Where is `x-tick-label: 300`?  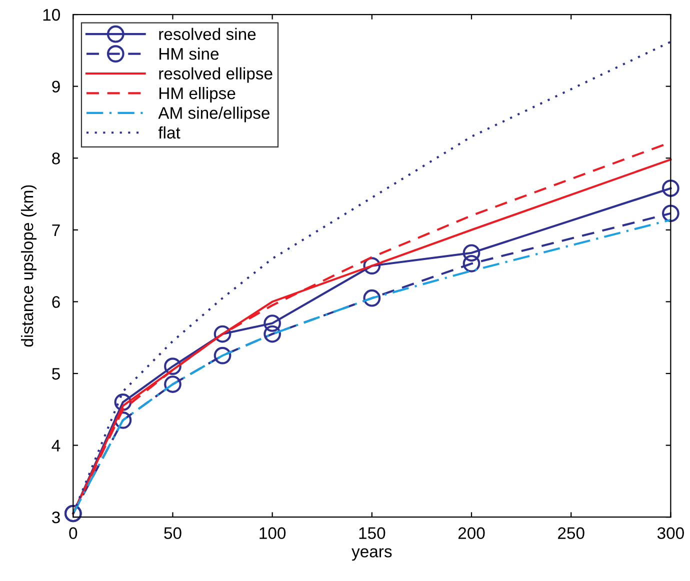 x-tick-label: 300 is located at coordinates (670, 533).